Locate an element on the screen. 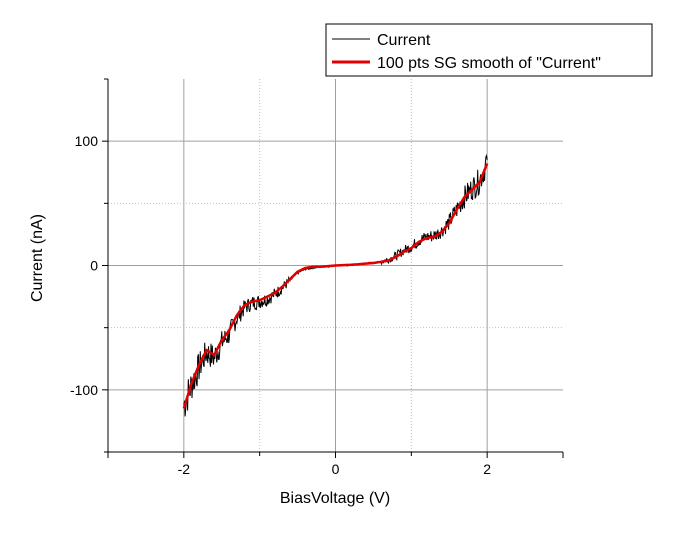 This screenshot has width=693, height=552. x-axis-title: BiasVoltage (V) is located at coordinates (335, 498).